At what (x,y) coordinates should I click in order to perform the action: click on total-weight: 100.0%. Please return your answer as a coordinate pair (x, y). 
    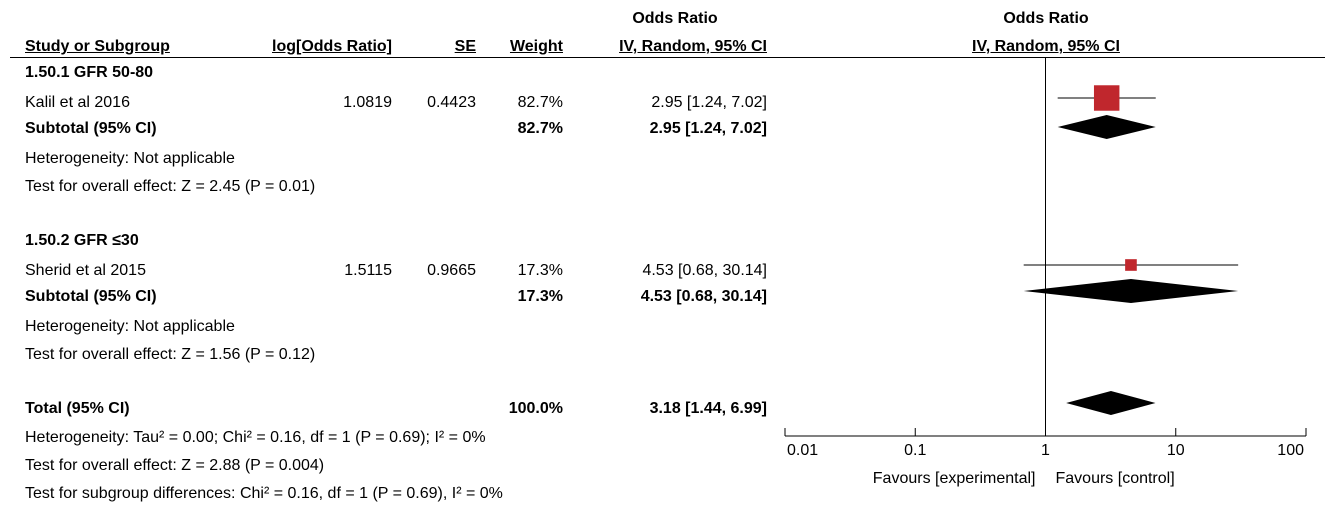
    Looking at the image, I should click on (535, 408).